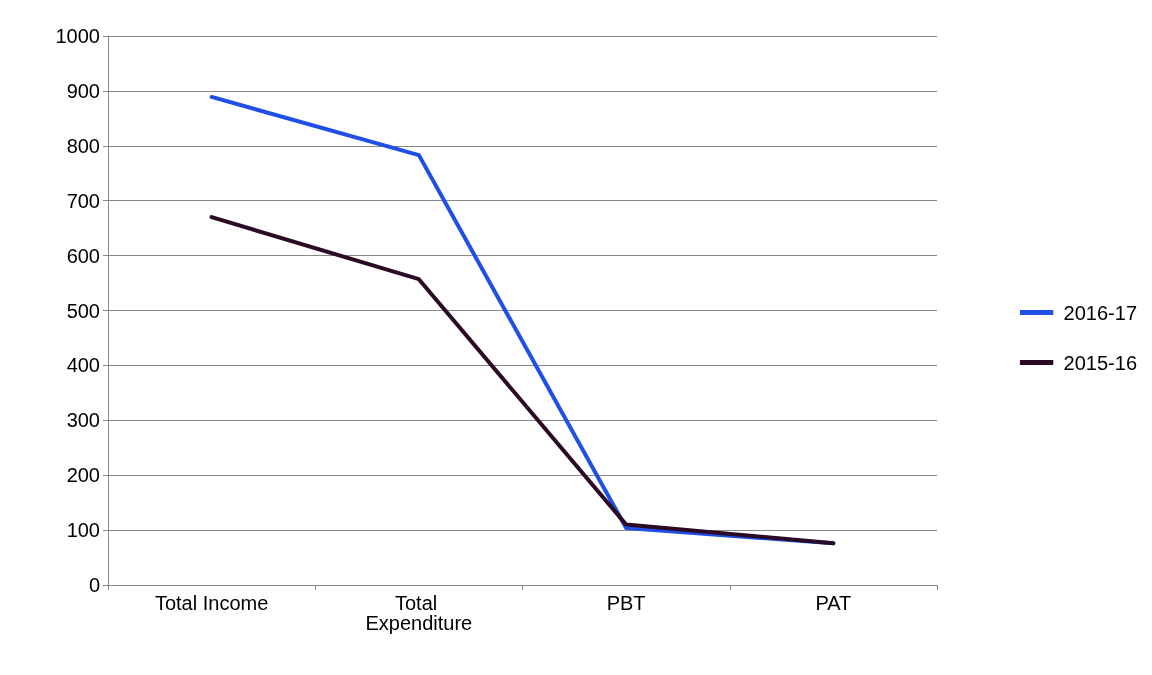  What do you see at coordinates (94, 585) in the screenshot?
I see `y-tick-label: 0` at bounding box center [94, 585].